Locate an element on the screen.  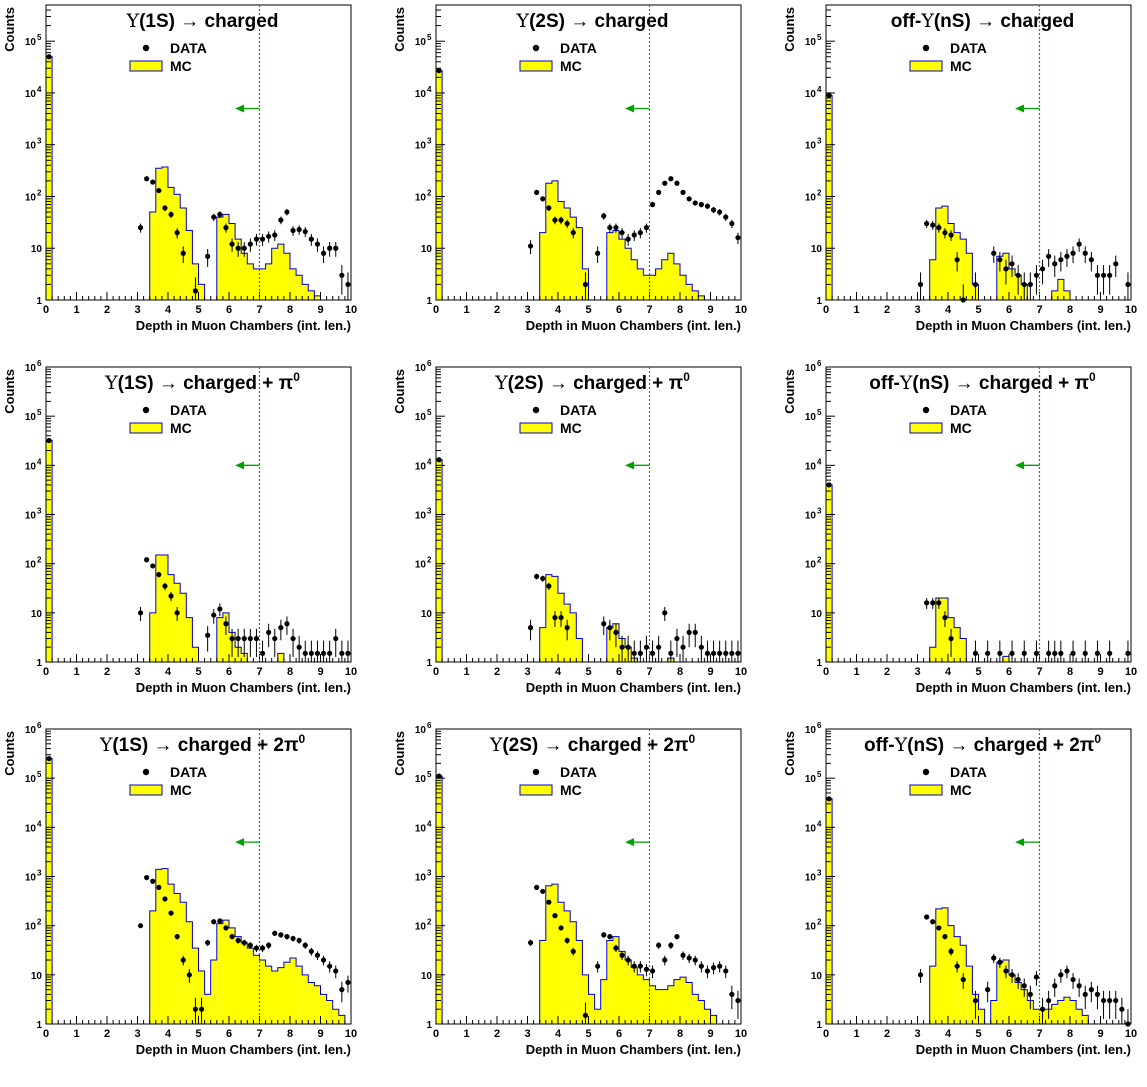
mc-histogram is located at coordinates (198, 891).